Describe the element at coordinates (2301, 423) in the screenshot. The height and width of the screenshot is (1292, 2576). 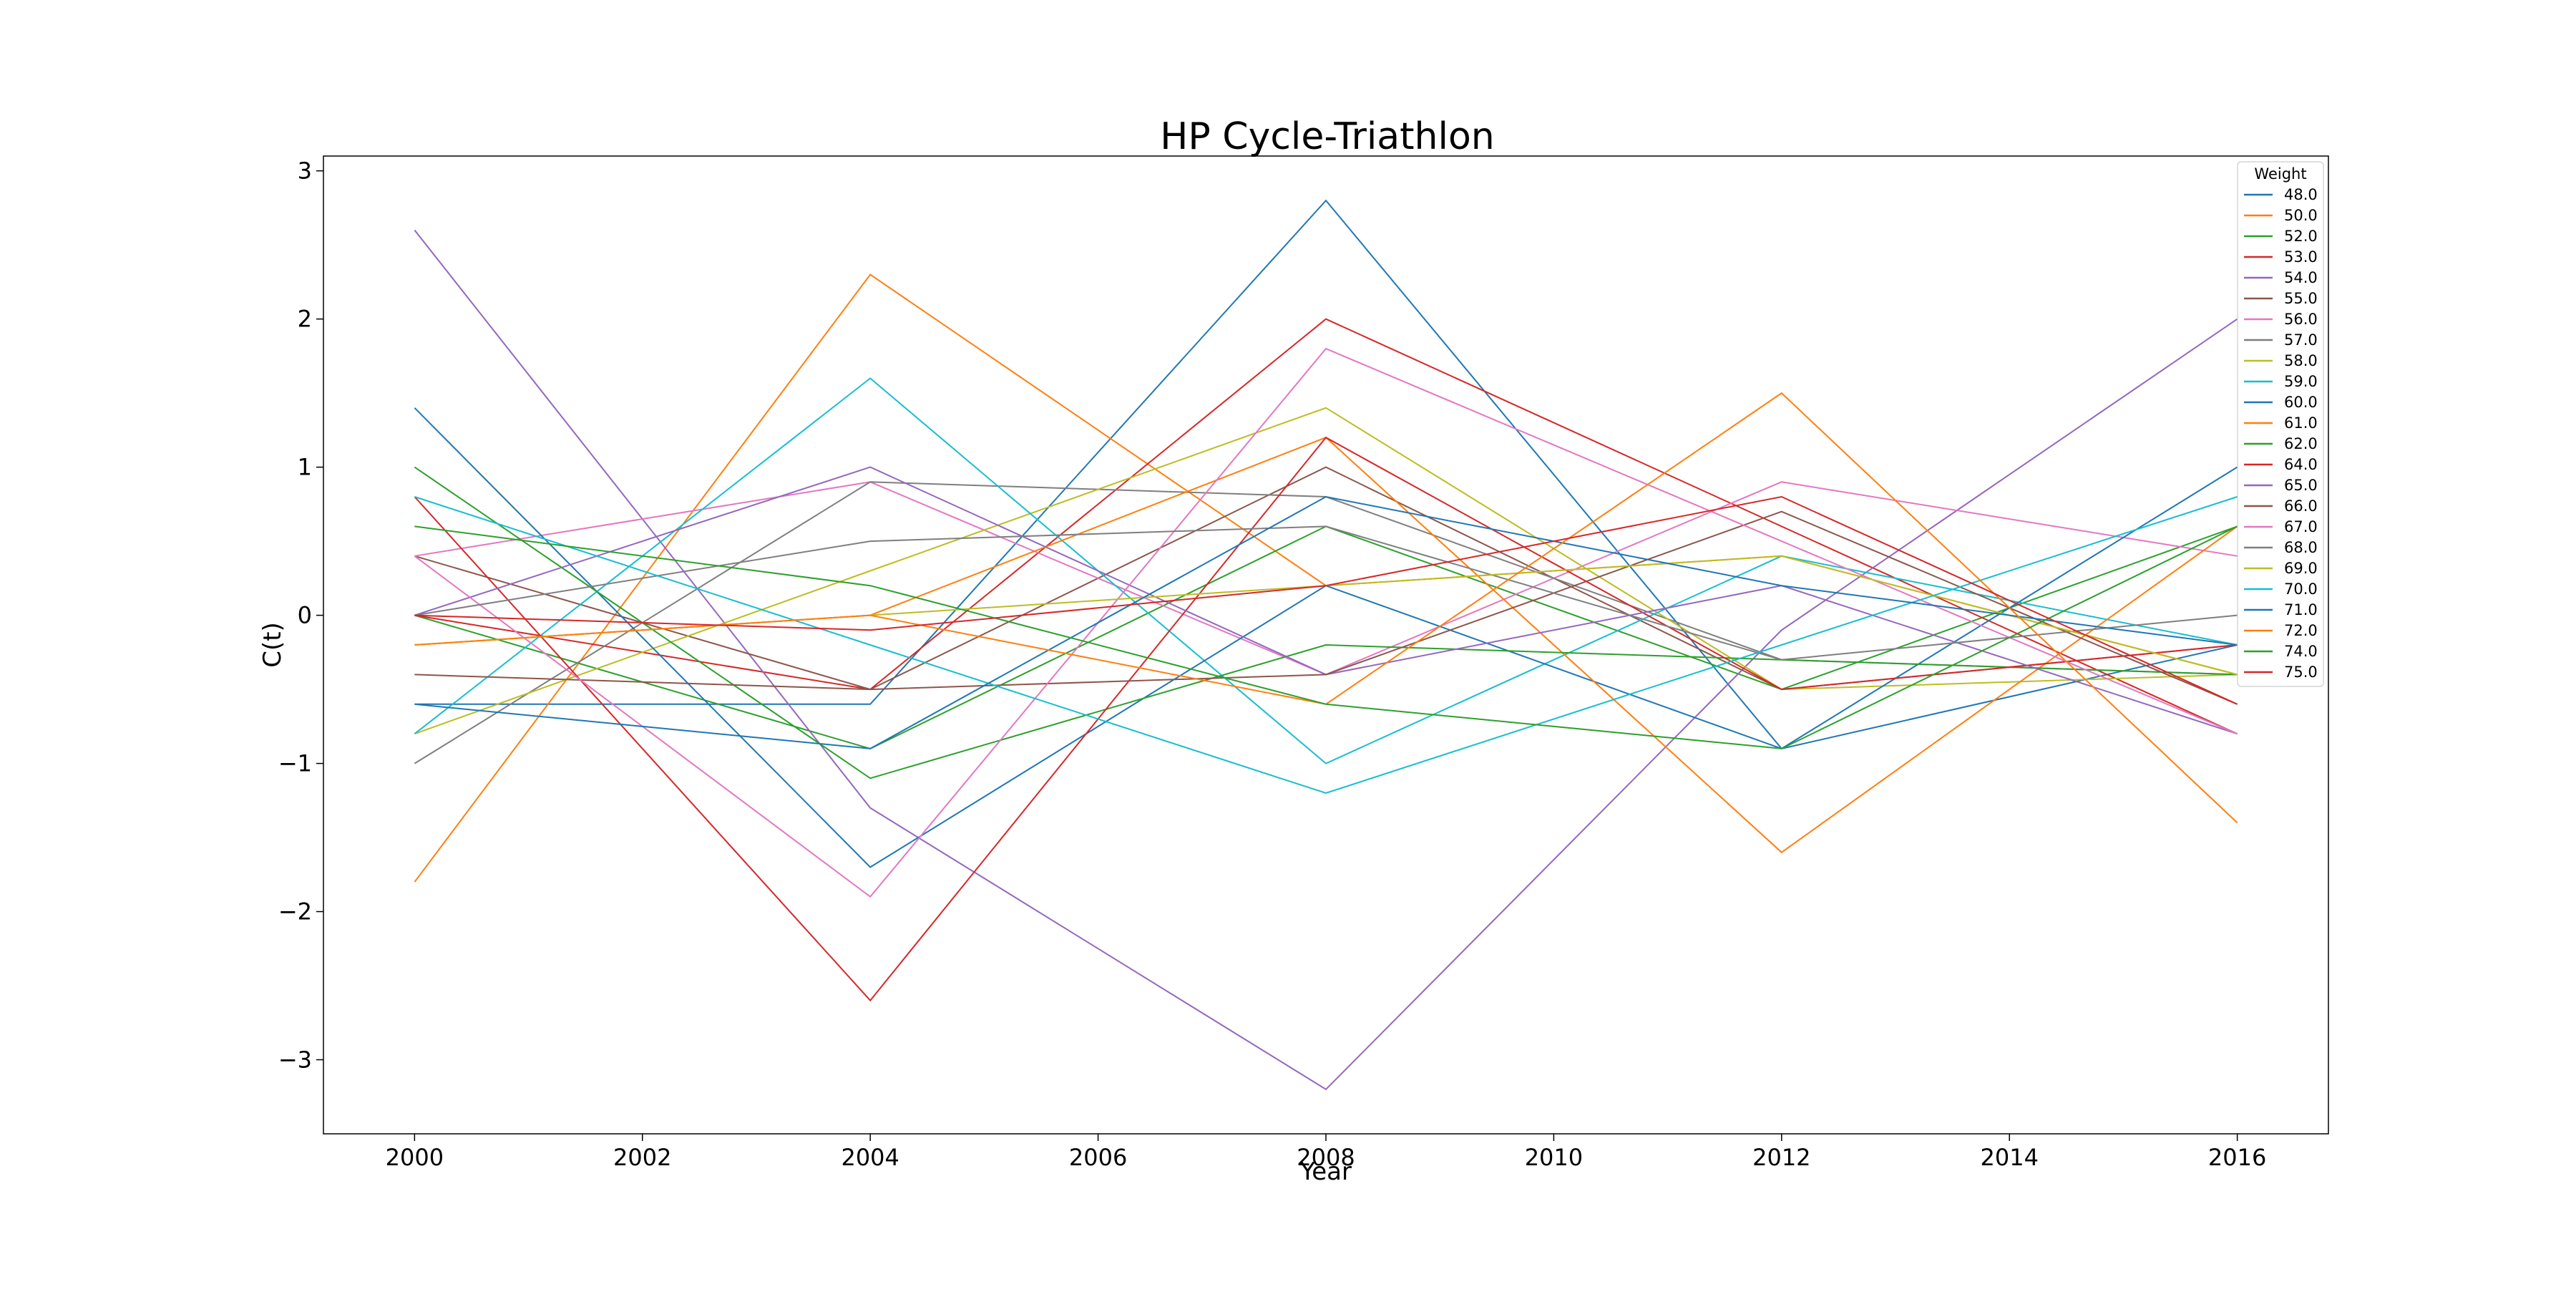
I see `legend-label: 61.0` at that location.